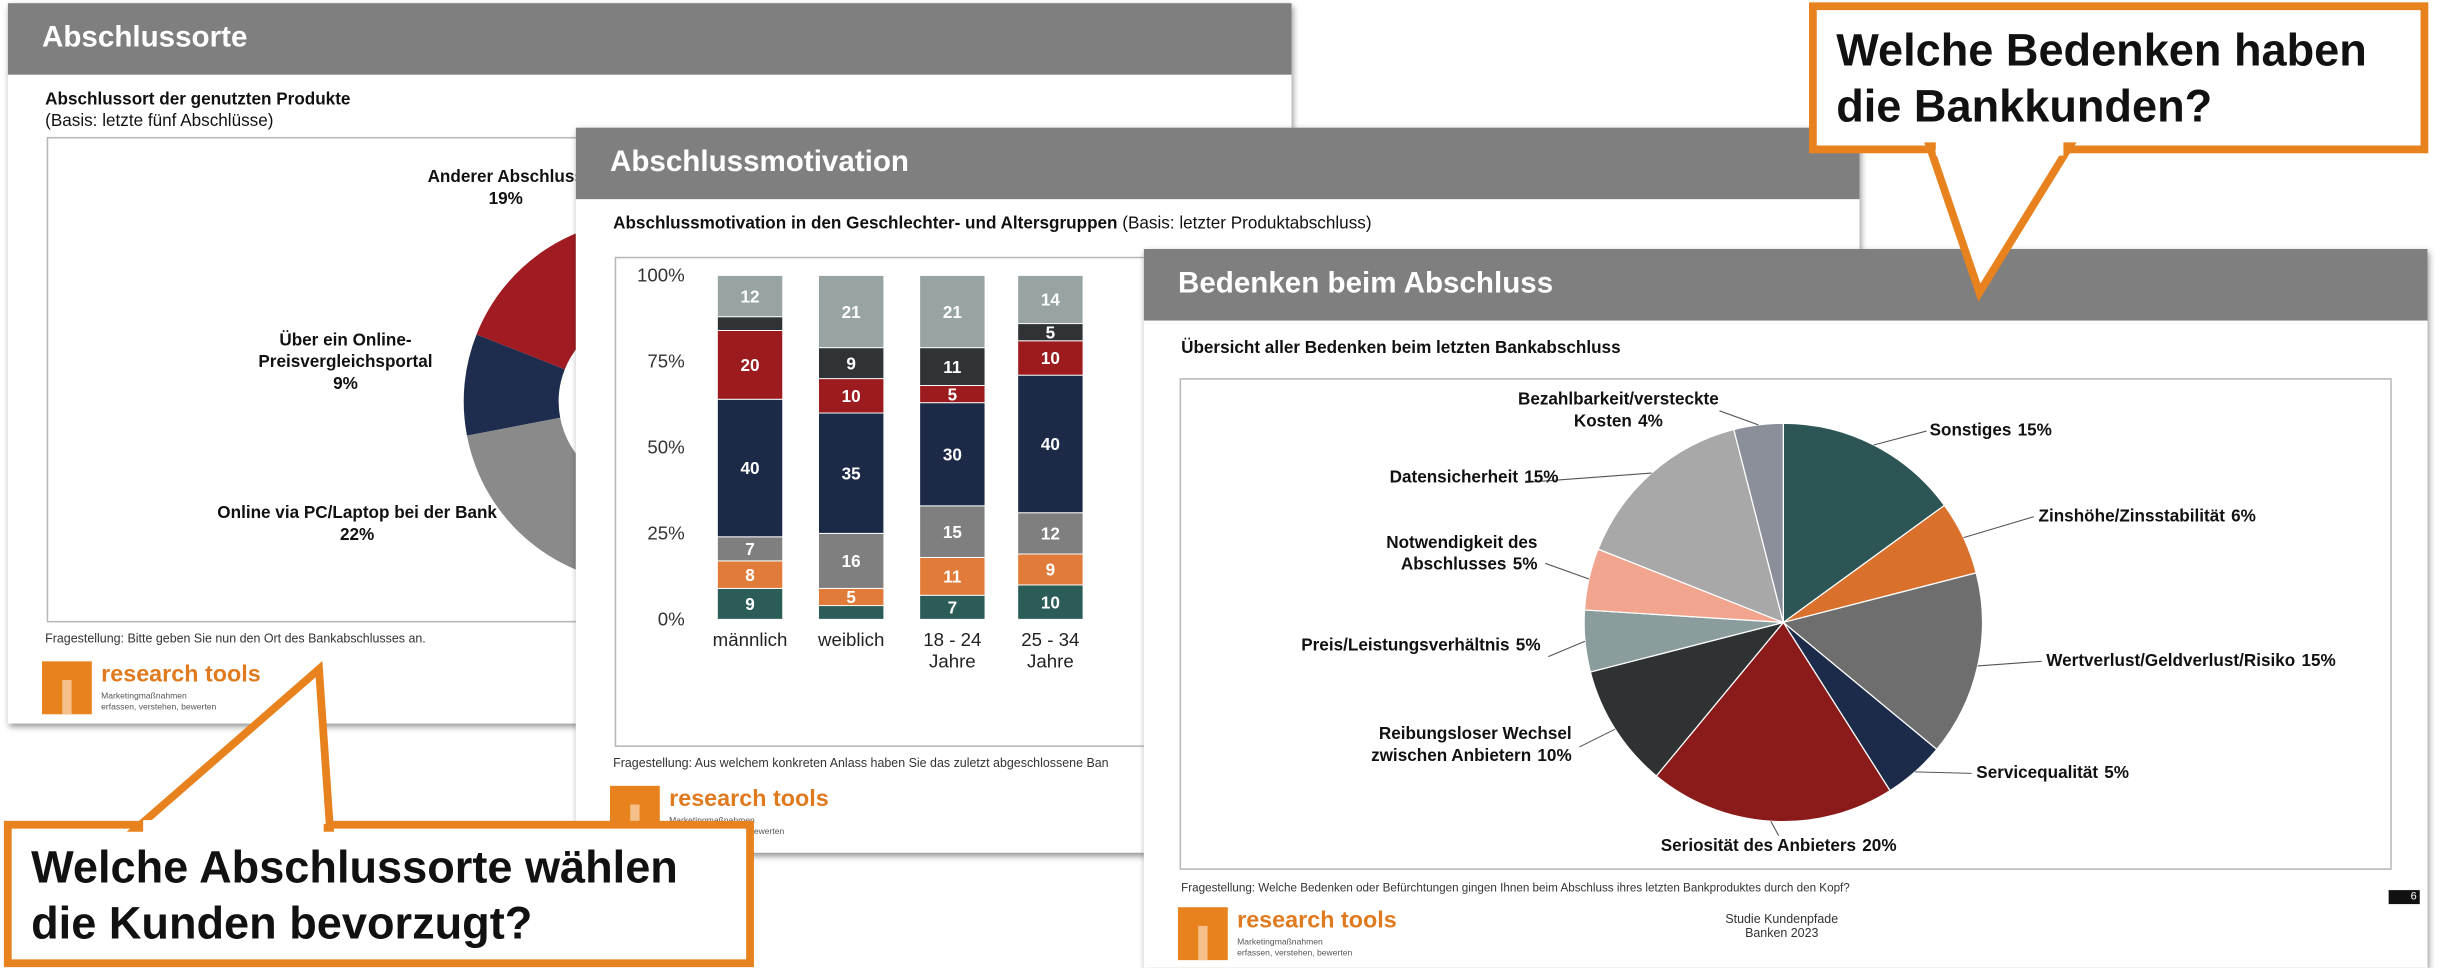 This screenshot has height=968, width=2440. What do you see at coordinates (505, 199) in the screenshot?
I see `label-value: 19%` at bounding box center [505, 199].